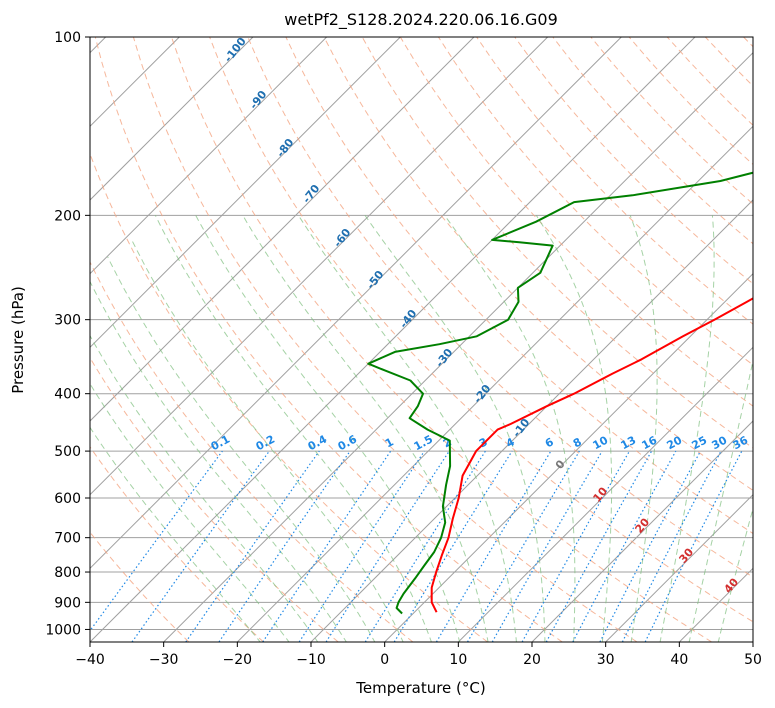 This screenshot has width=775, height=708. I want to click on x-tick-label: −40, so click(90, 660).